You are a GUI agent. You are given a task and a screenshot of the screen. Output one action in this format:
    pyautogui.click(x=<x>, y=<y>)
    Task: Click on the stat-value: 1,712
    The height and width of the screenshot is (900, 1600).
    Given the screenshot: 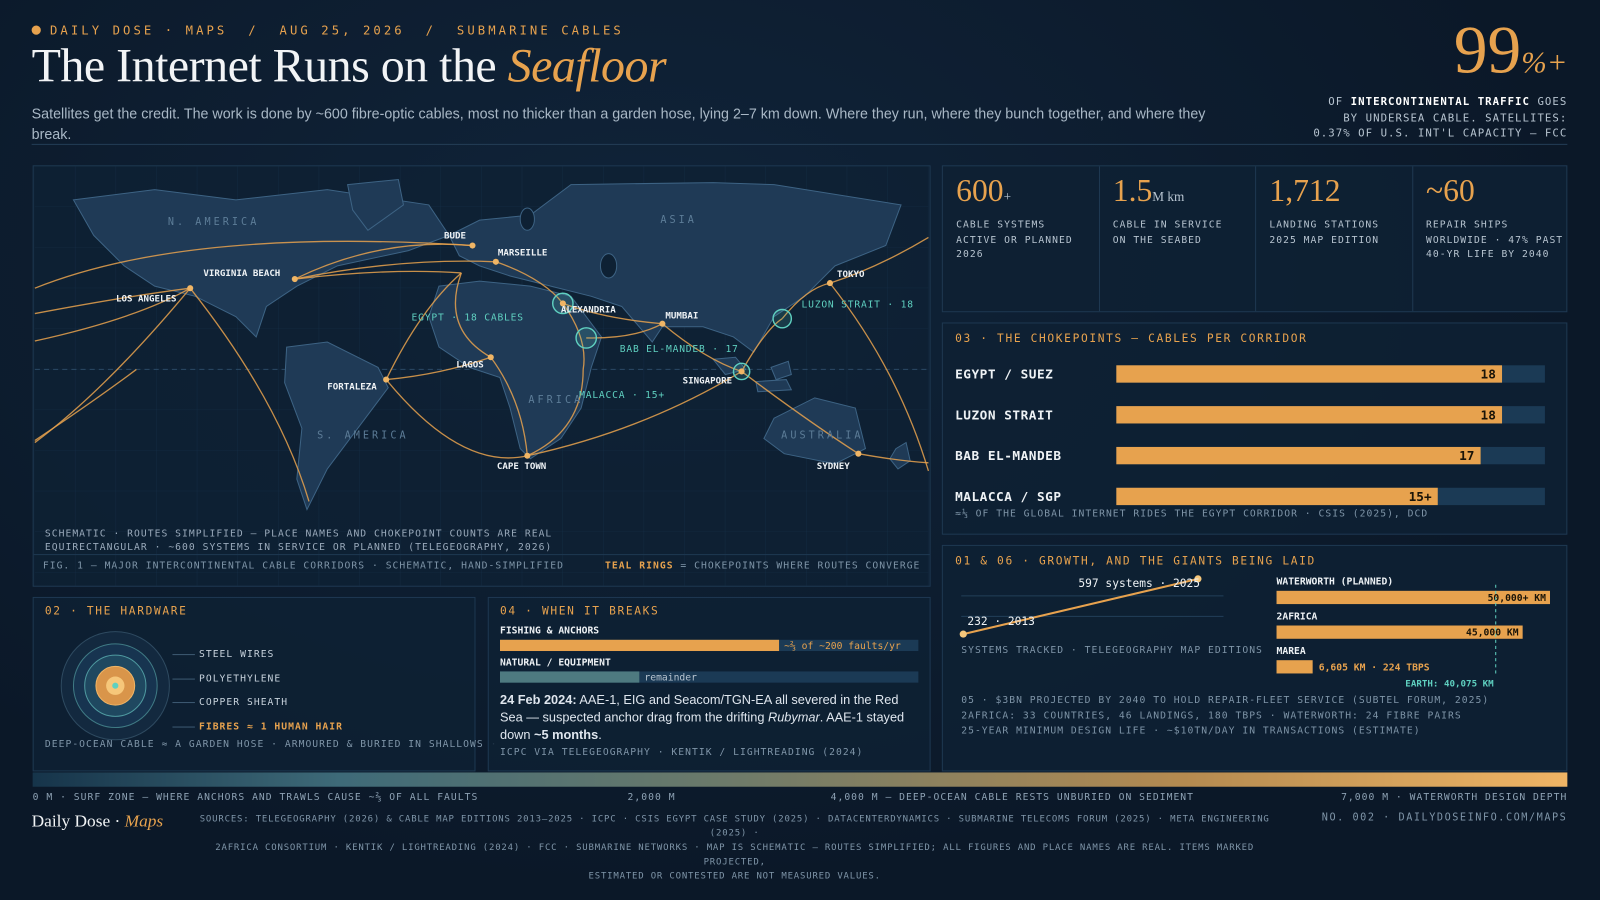 What is the action you would take?
    pyautogui.click(x=1304, y=190)
    